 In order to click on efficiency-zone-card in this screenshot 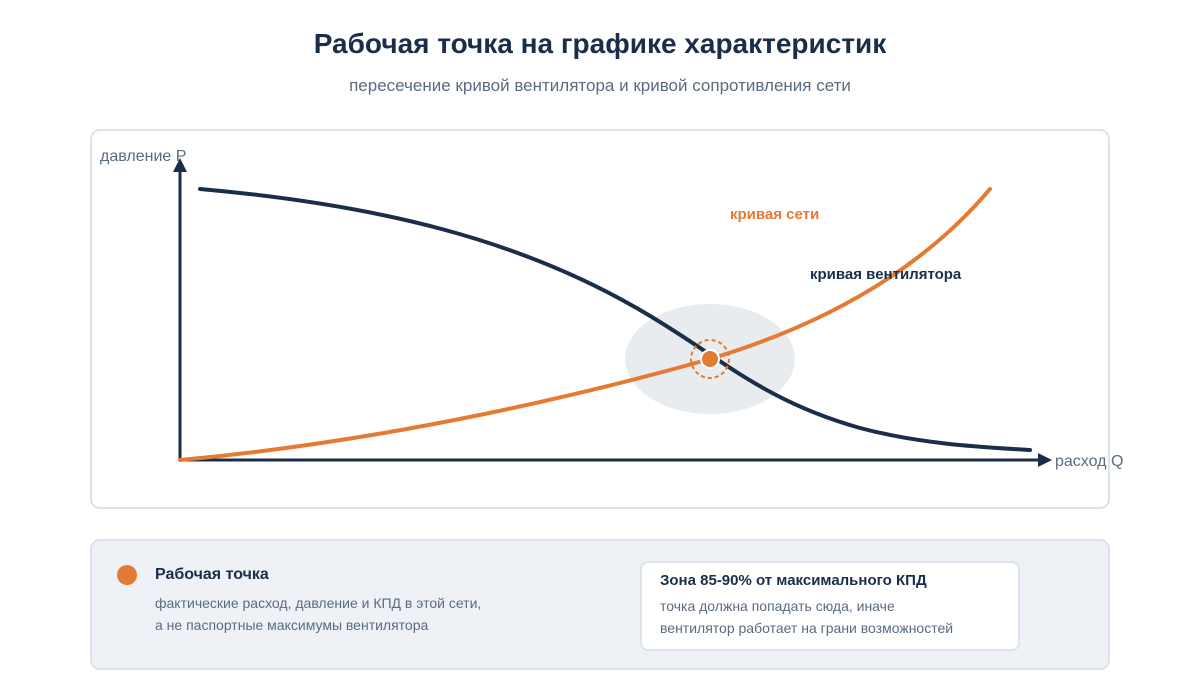, I will do `click(830, 606)`.